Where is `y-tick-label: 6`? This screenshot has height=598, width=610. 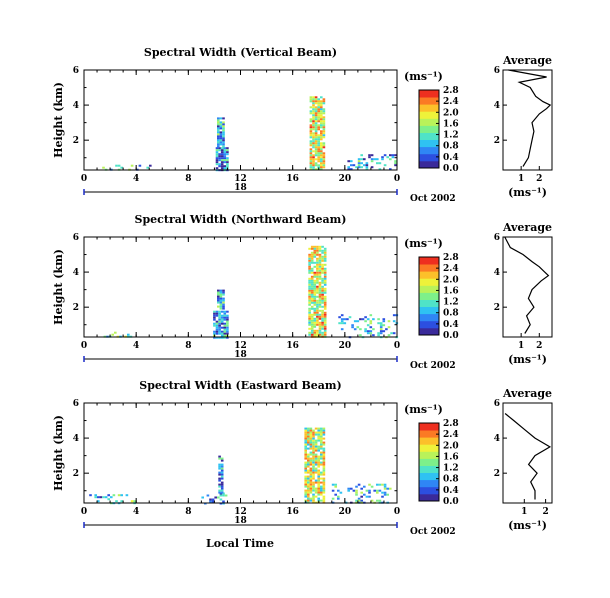 y-tick-label: 6 is located at coordinates (76, 238).